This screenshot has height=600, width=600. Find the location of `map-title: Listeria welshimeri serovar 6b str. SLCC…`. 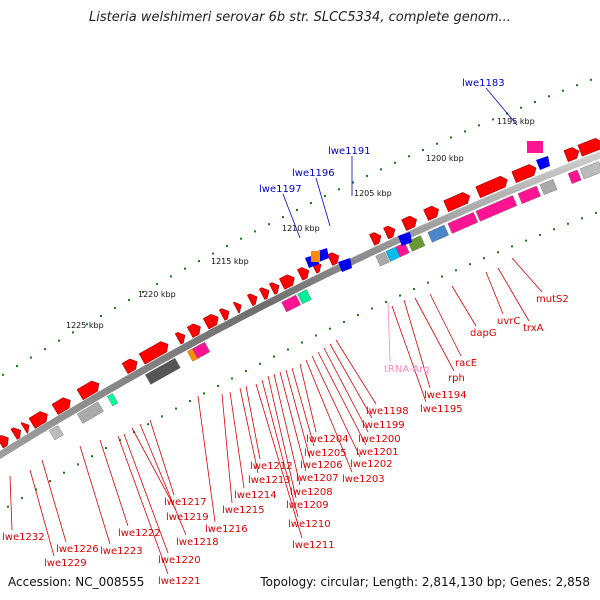

map-title: Listeria welshimeri serovar 6b str. SLCC… is located at coordinates (300, 17).